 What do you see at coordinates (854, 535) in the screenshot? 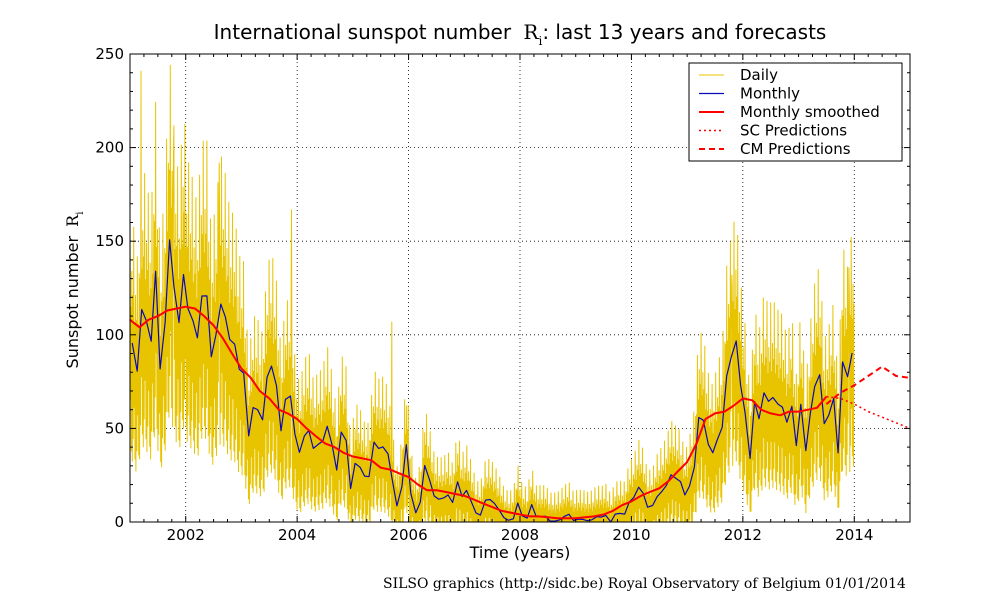
I see `x-tick-label: 2014` at bounding box center [854, 535].